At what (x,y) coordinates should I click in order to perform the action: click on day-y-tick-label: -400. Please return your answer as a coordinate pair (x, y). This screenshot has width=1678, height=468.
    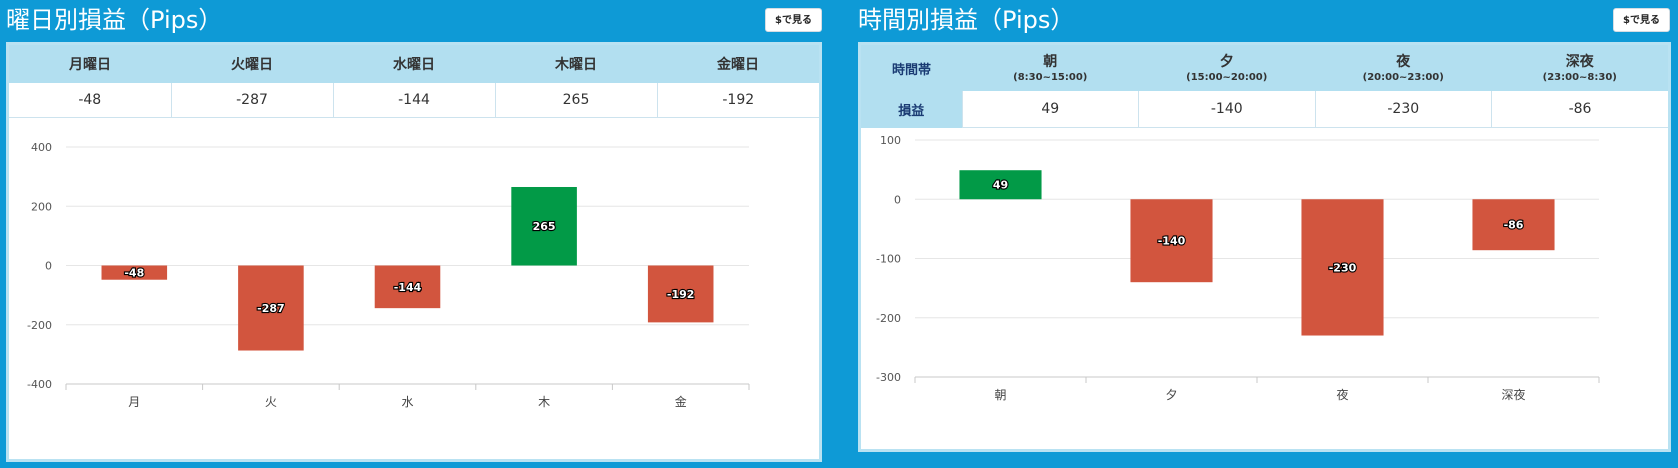
    Looking at the image, I should click on (39, 384).